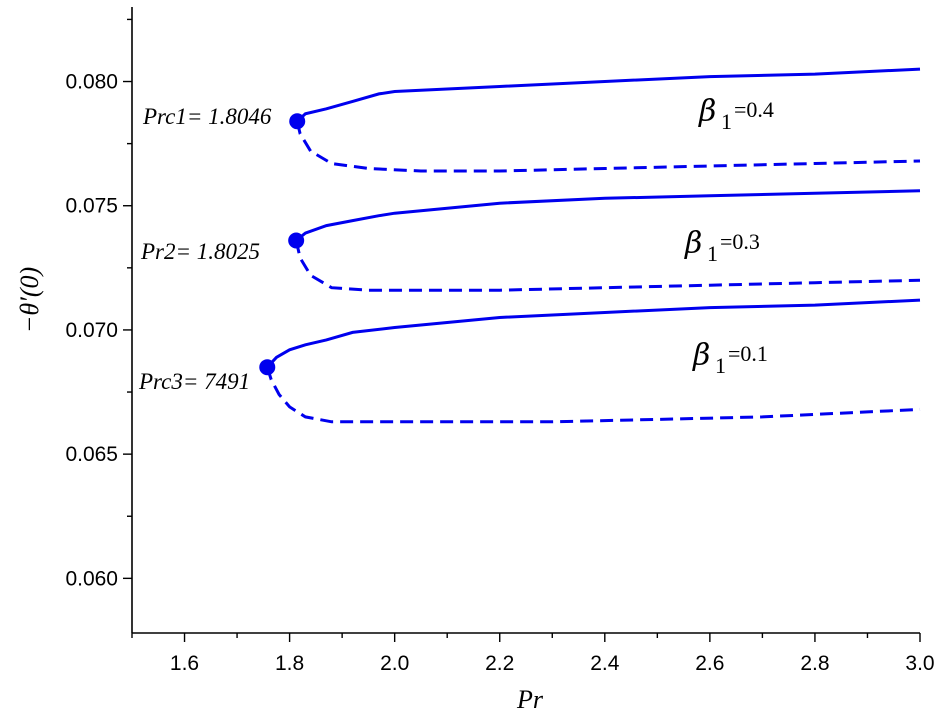 The width and height of the screenshot is (942, 718). What do you see at coordinates (605, 663) in the screenshot?
I see `x-tick-label: 2.4` at bounding box center [605, 663].